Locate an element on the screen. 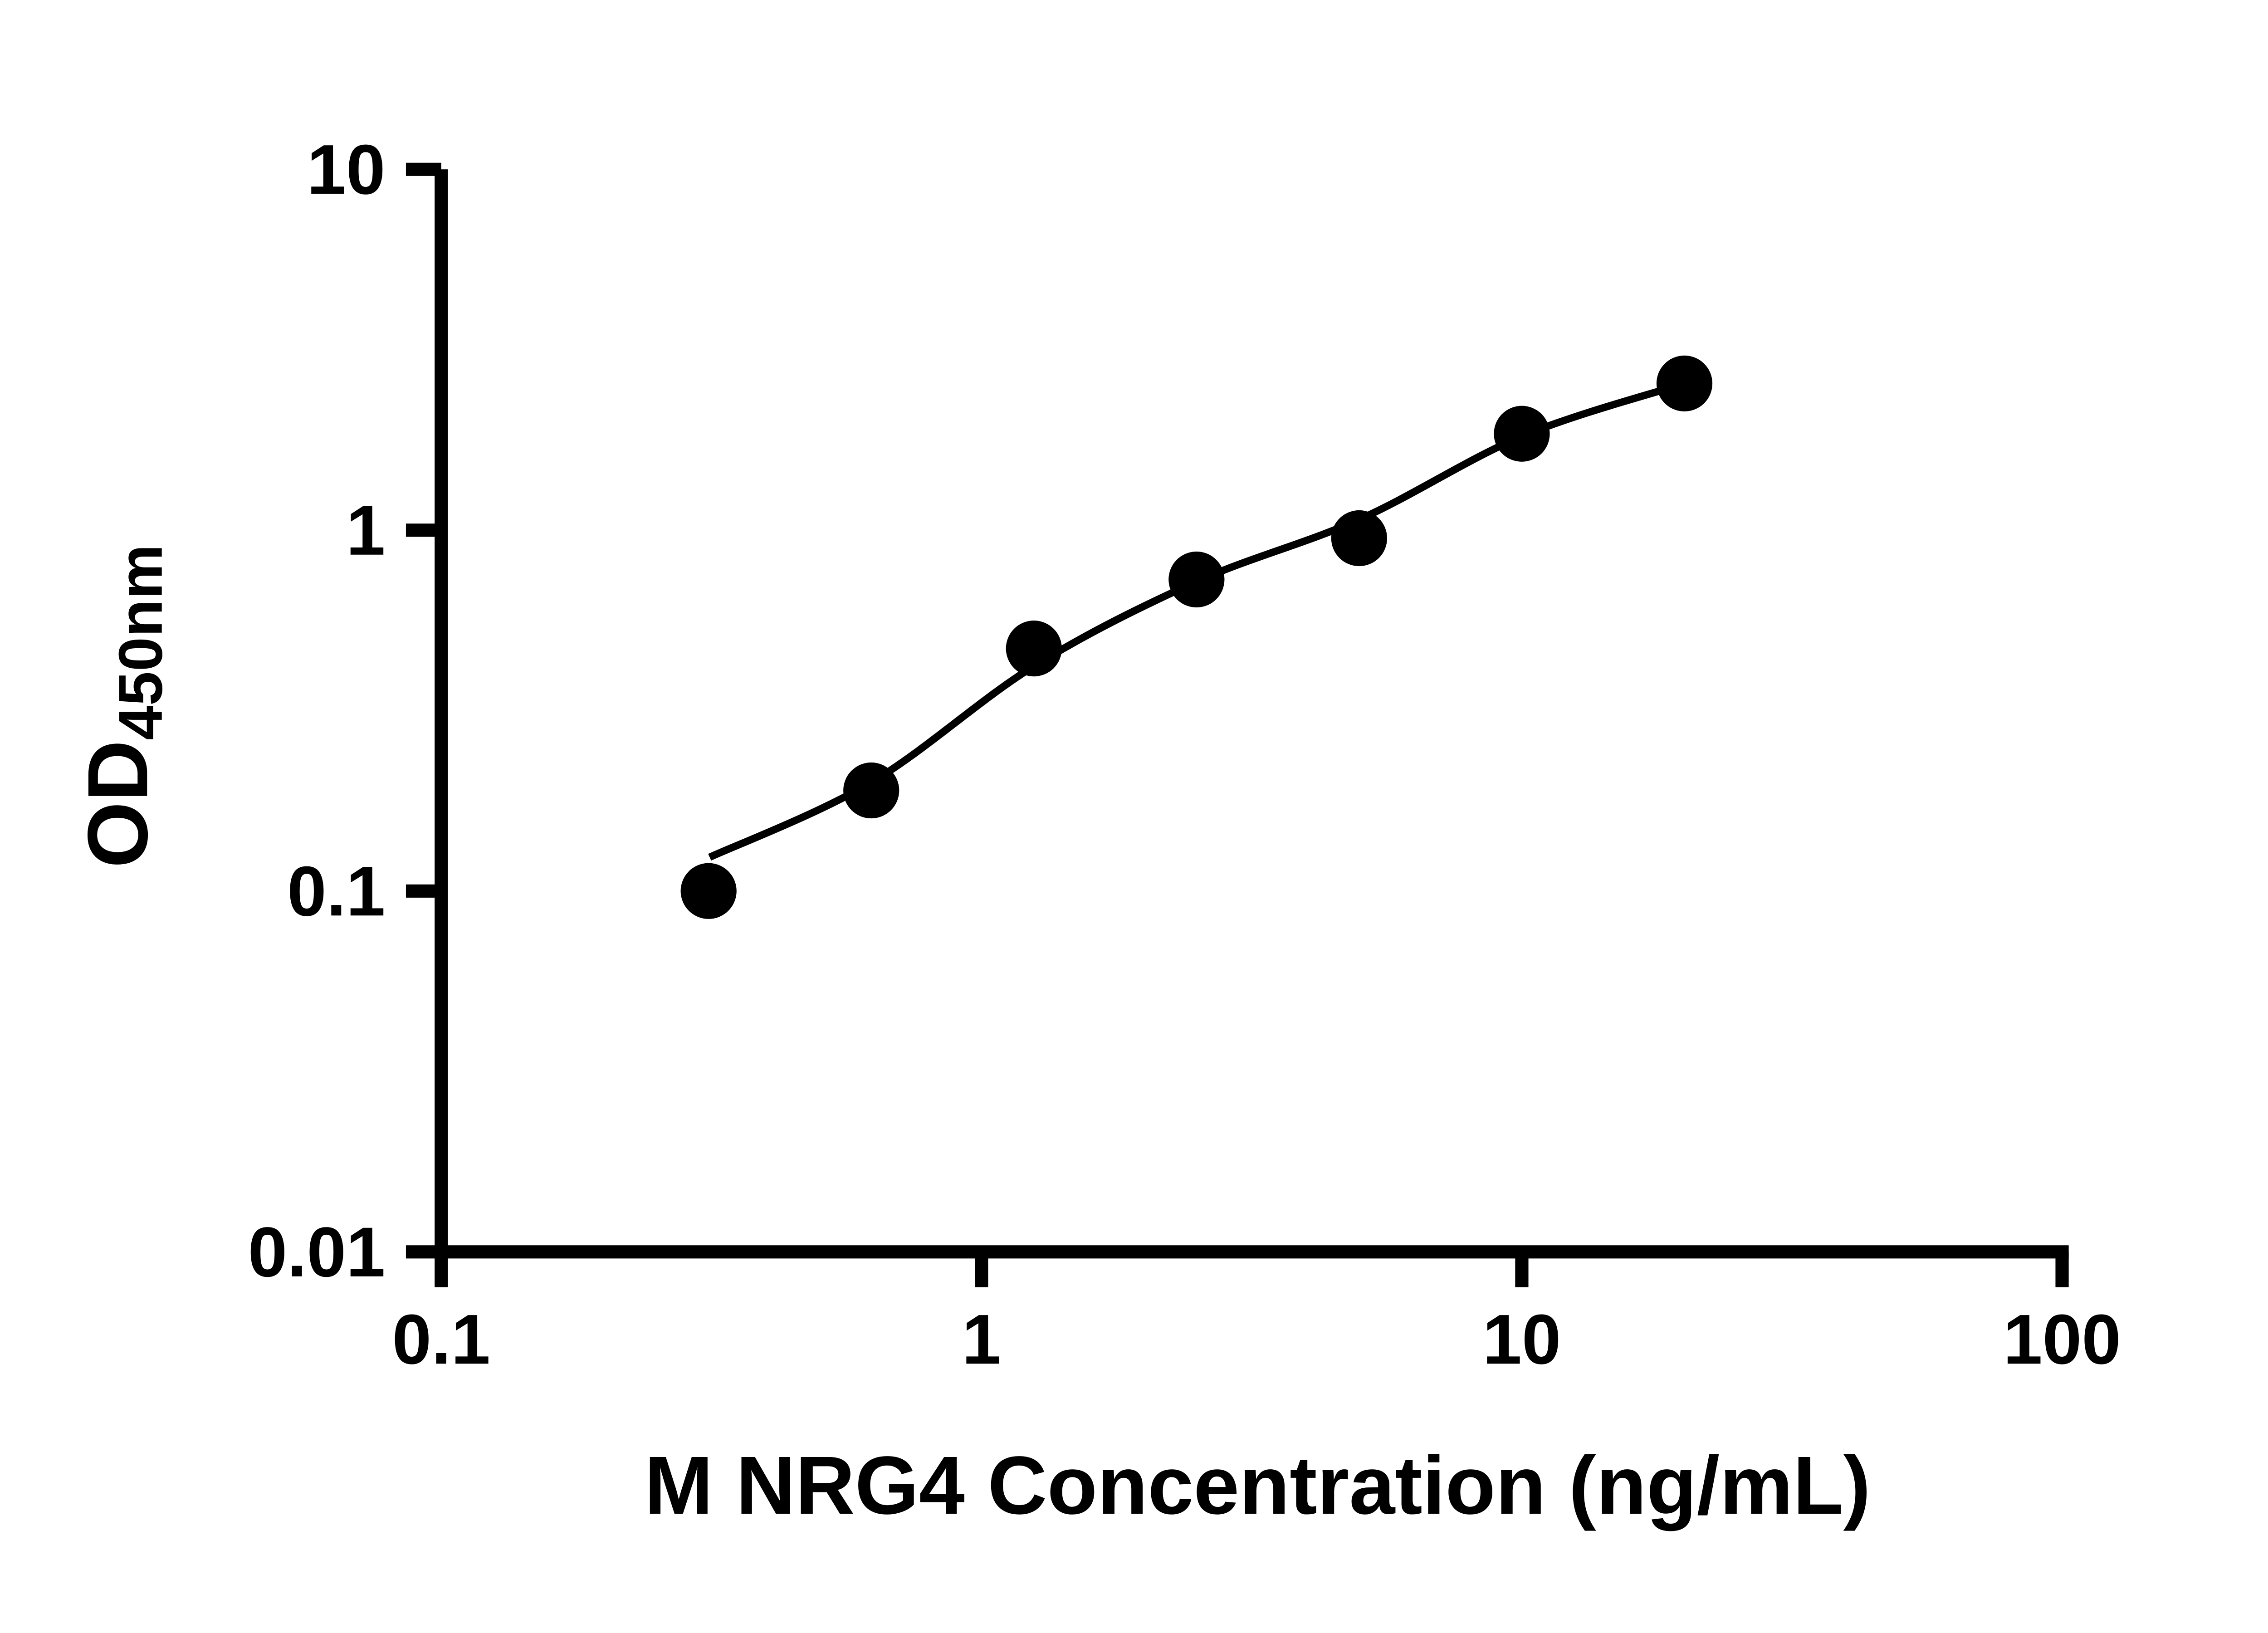 The width and height of the screenshot is (2268, 1633). y-tick-label: 10 is located at coordinates (346, 169).